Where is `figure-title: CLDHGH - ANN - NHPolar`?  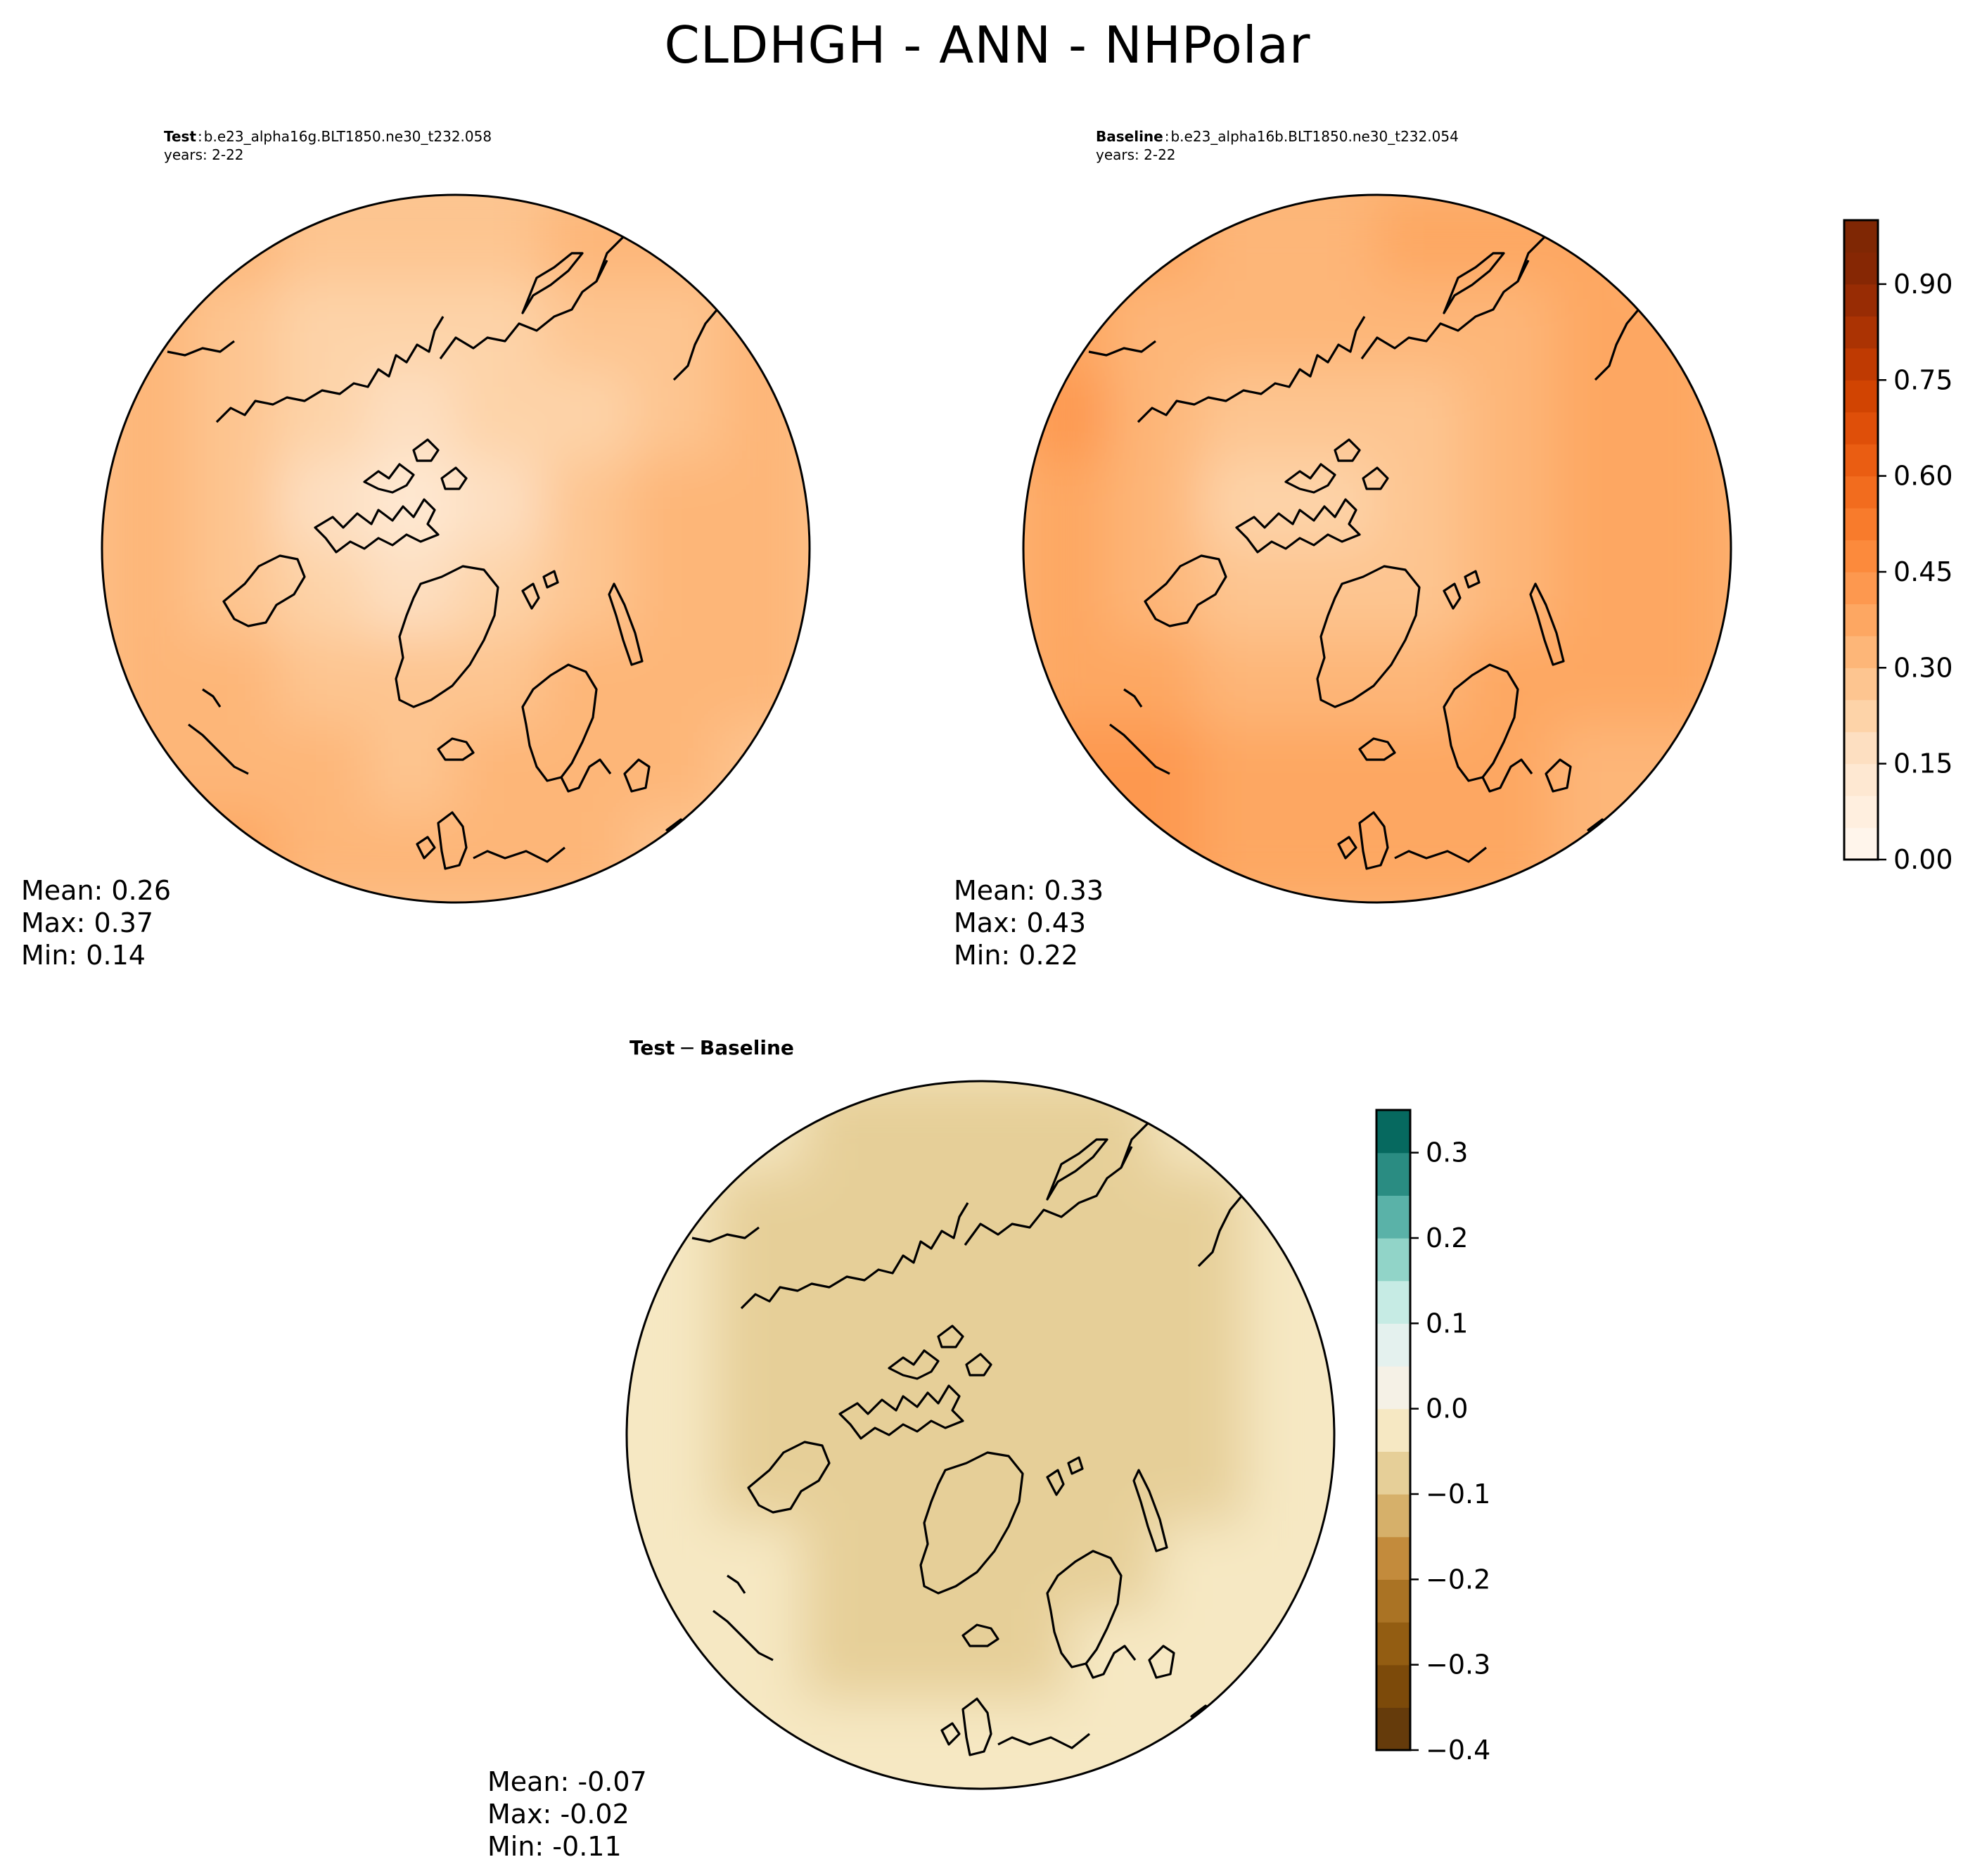
figure-title: CLDHGH - ANN - NHPolar is located at coordinates (987, 45).